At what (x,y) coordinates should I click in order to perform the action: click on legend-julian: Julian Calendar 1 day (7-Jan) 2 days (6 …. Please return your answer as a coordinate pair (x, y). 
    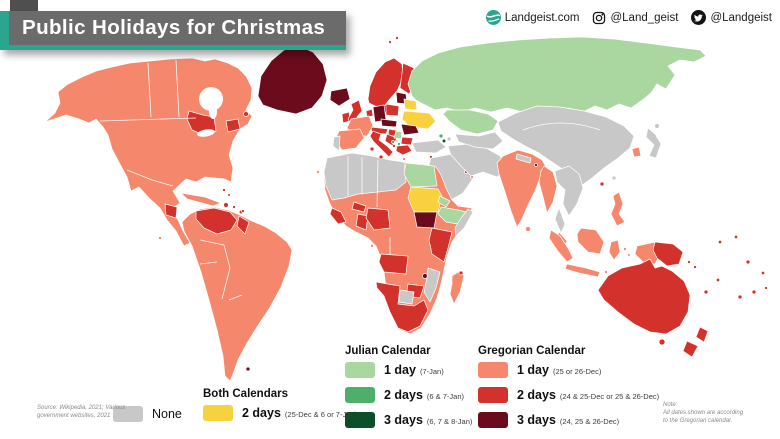
    Looking at the image, I should click on (408, 391).